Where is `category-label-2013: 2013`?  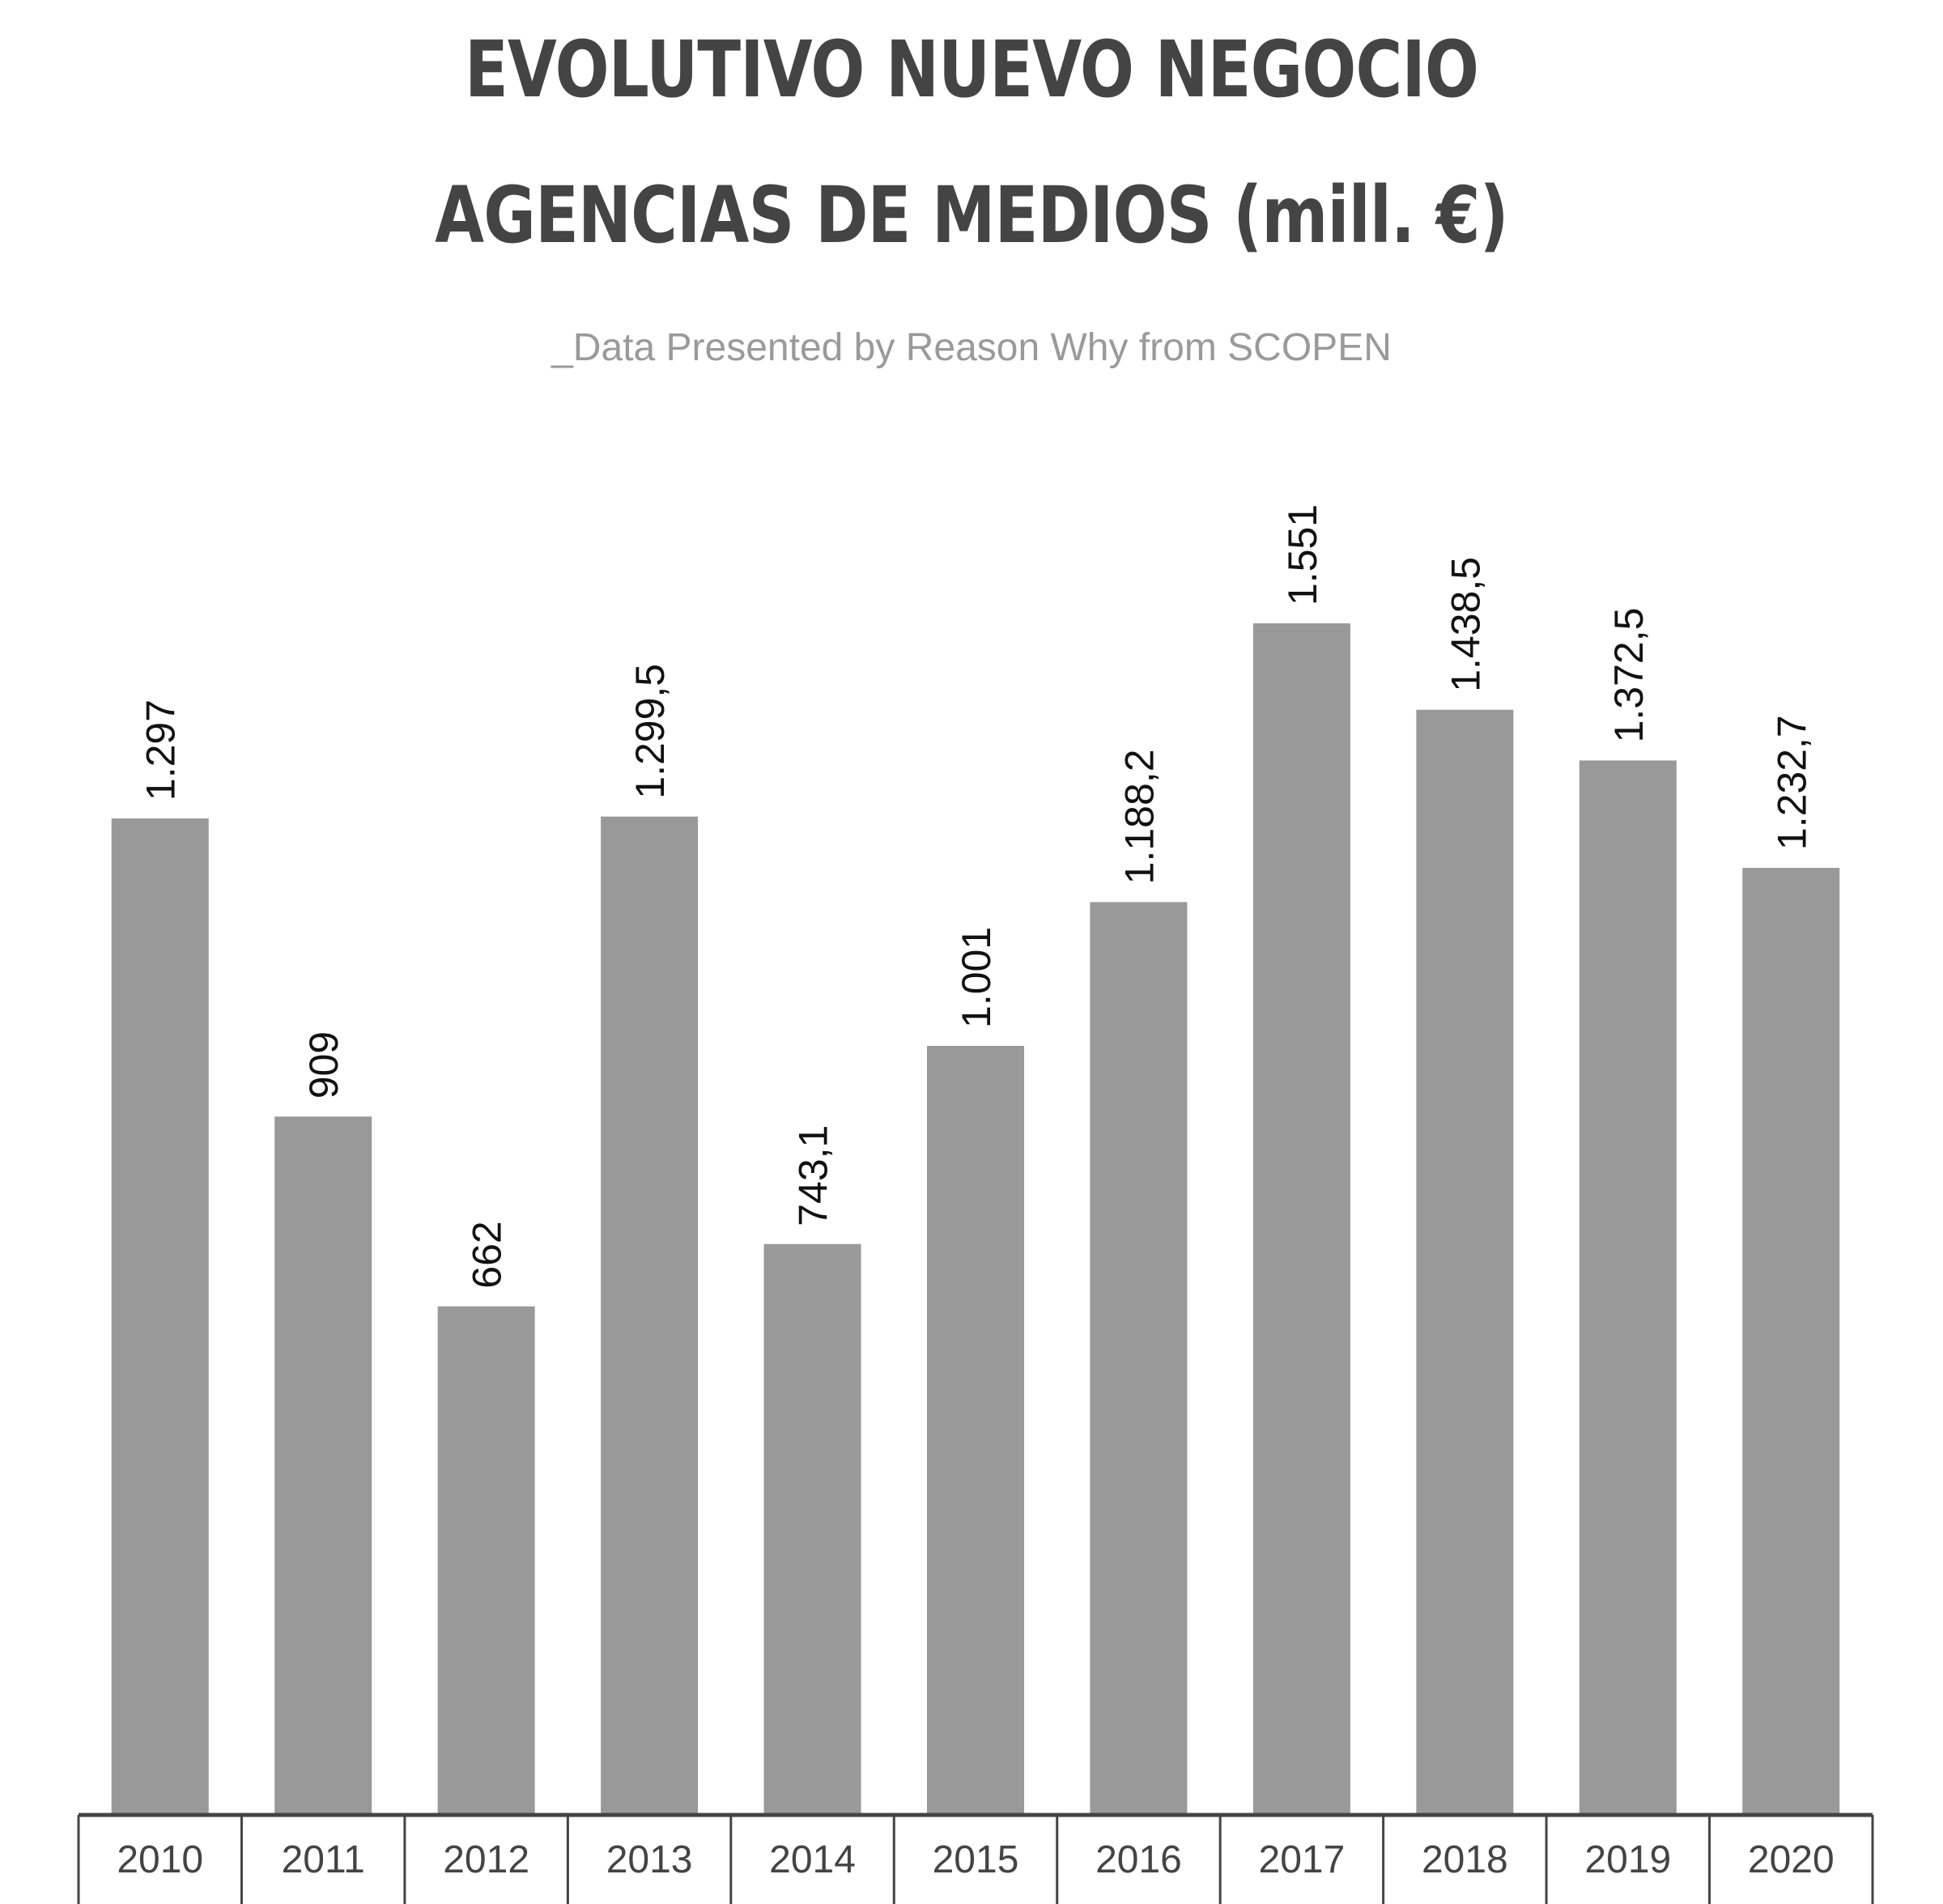 category-label-2013: 2013 is located at coordinates (649, 1859).